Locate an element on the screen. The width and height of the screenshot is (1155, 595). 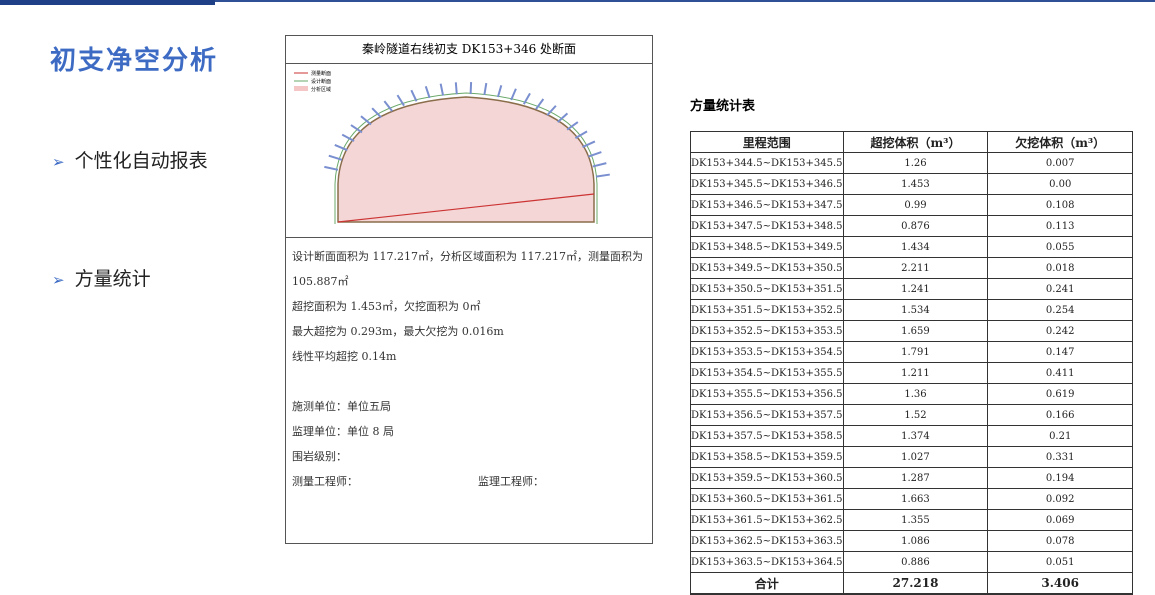
table-cell: 1.453 is located at coordinates (915, 184).